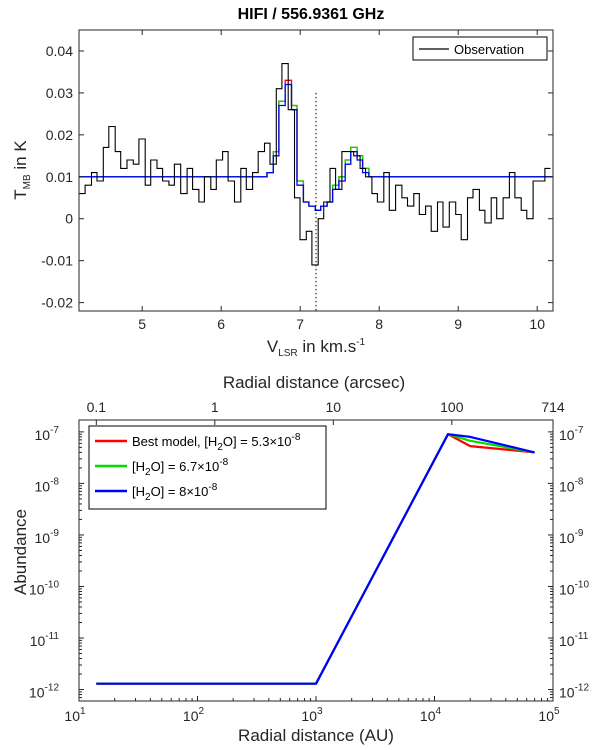 The height and width of the screenshot is (750, 598). What do you see at coordinates (311, 14) in the screenshot?
I see `spectrum-title: HIFI / 556.9361 GHz` at bounding box center [311, 14].